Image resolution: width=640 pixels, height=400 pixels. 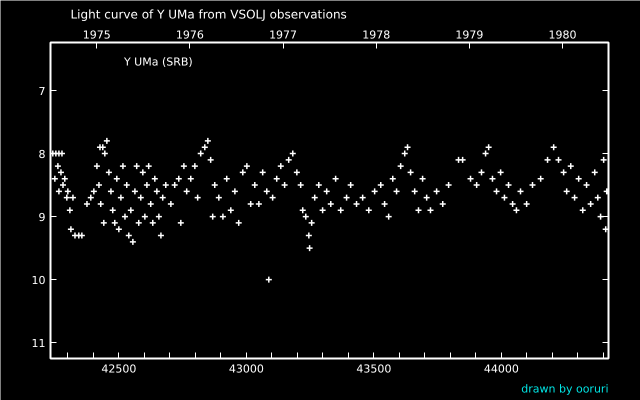 What do you see at coordinates (208, 15) in the screenshot?
I see `chart-title: Light curve of Y UMa from VSOLJ observations` at bounding box center [208, 15].